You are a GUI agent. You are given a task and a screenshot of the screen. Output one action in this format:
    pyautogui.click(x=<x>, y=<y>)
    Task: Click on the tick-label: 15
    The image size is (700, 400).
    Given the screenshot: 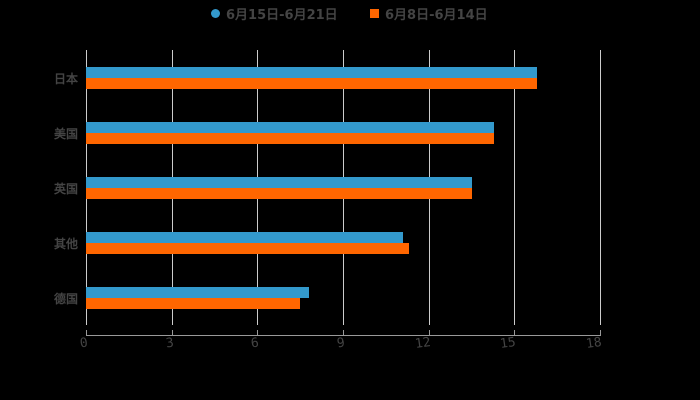 What is the action you would take?
    pyautogui.click(x=508, y=343)
    